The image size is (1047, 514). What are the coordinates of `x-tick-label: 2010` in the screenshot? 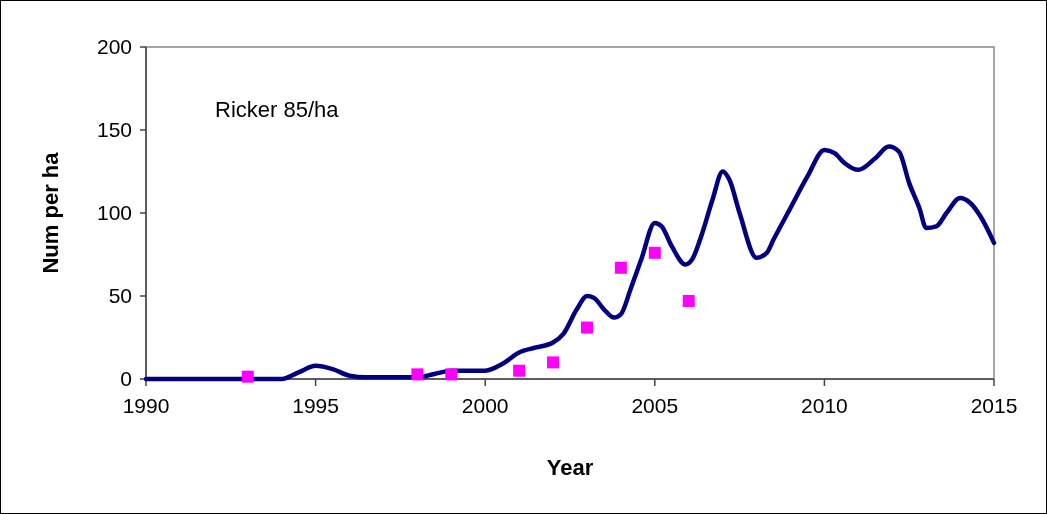 It's located at (824, 405).